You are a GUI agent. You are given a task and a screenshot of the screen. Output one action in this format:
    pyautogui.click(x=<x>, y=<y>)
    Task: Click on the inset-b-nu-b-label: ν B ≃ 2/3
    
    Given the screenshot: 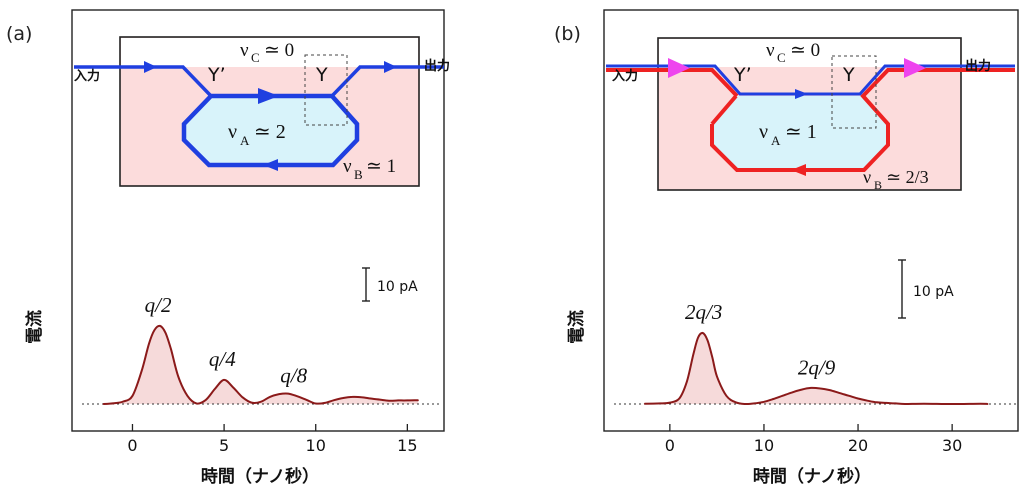 What is the action you would take?
    pyautogui.click(x=896, y=179)
    